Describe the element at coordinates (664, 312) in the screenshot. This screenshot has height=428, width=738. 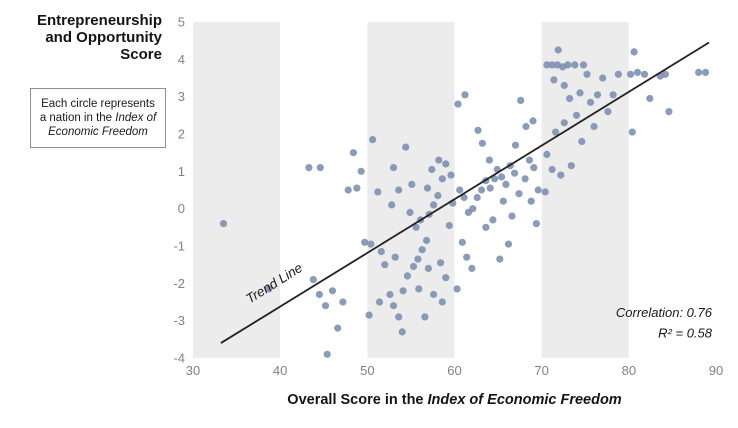
I see `correlation-annotation: Correlation: 0.76` at that location.